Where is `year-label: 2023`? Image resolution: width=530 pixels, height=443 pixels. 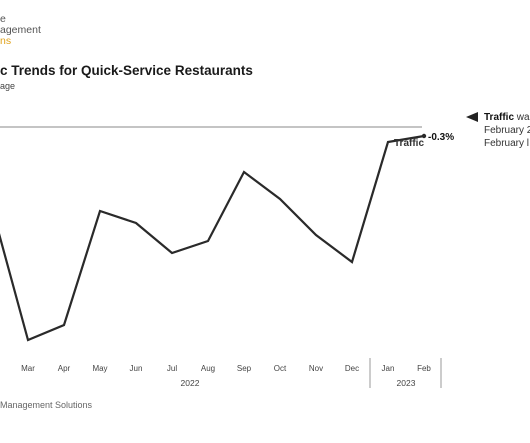 year-label: 2023 is located at coordinates (406, 383).